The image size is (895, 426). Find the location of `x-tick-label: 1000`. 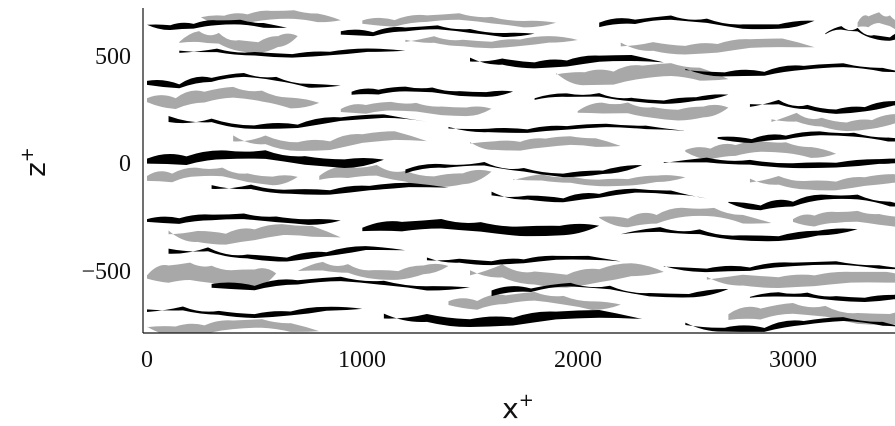

x-tick-label: 1000 is located at coordinates (362, 360).